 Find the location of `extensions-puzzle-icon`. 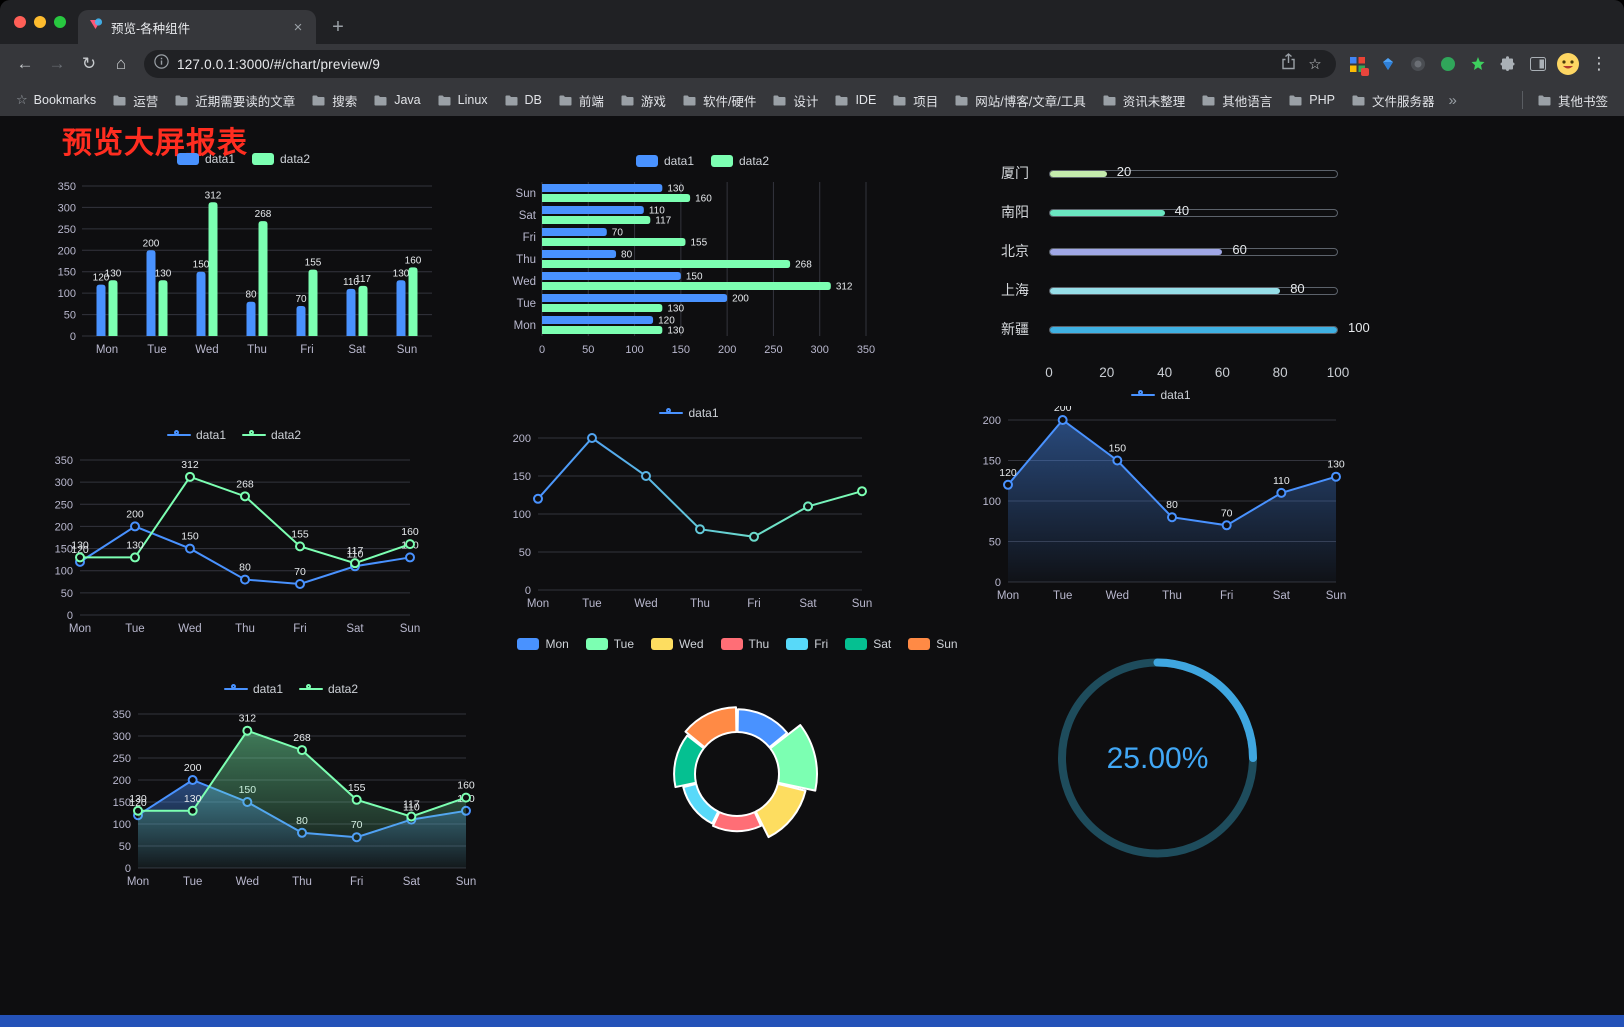

extensions-puzzle-icon is located at coordinates (1507, 64).